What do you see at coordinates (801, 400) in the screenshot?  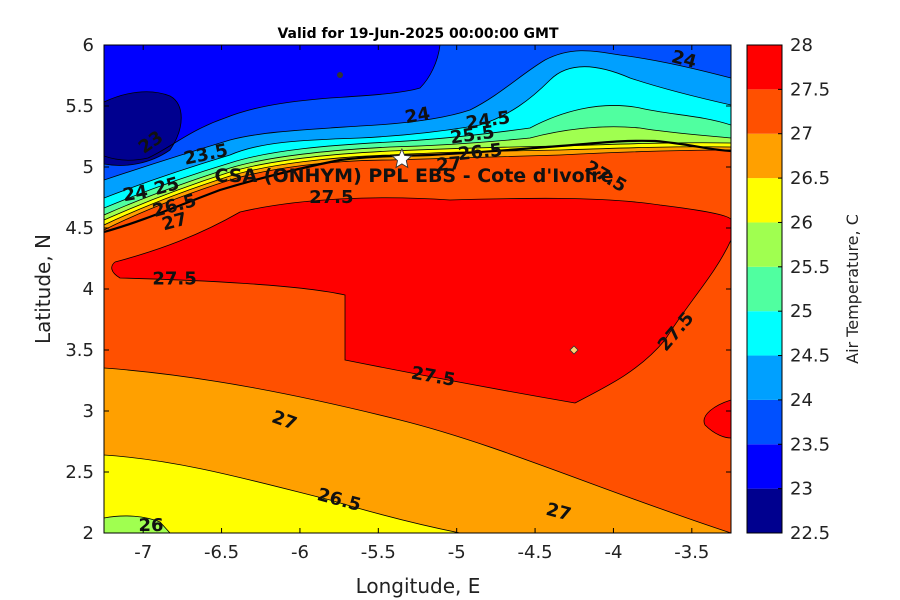 I see `colorbar-tick-label: 24` at bounding box center [801, 400].